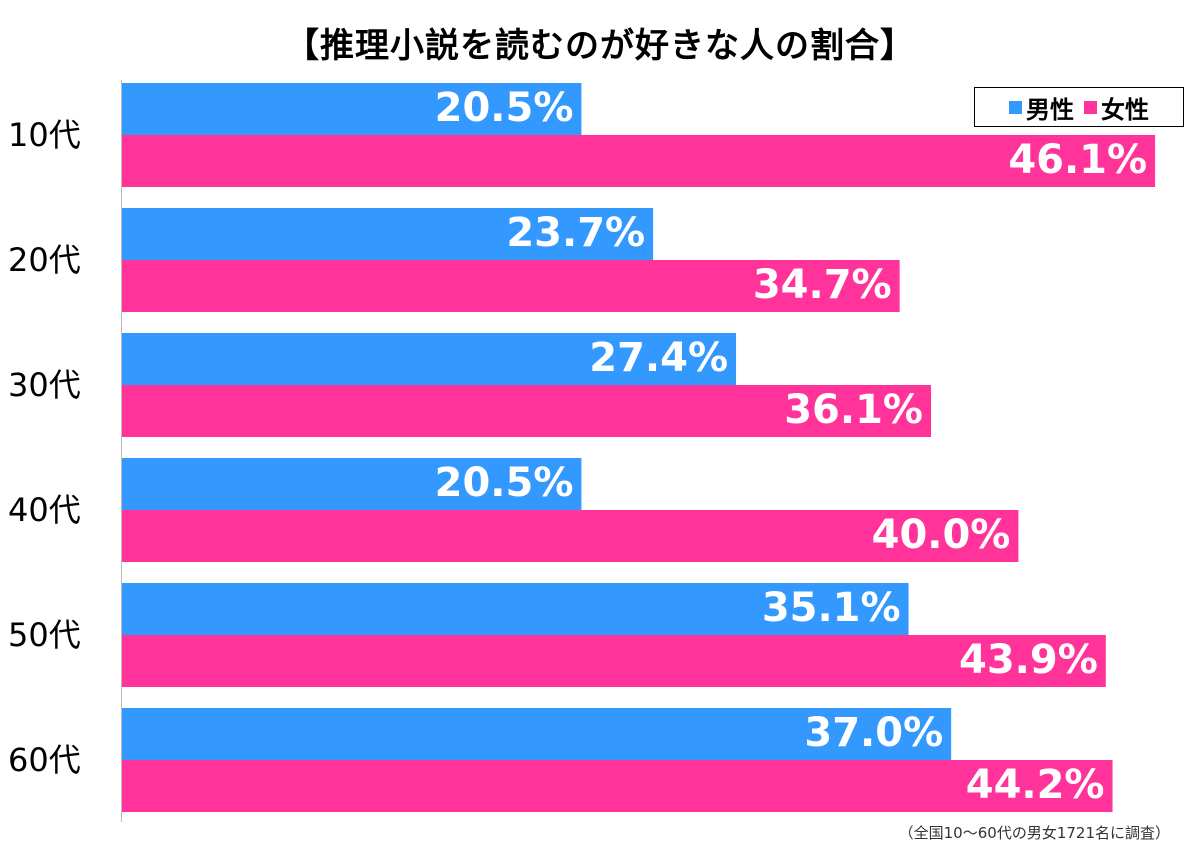 The width and height of the screenshot is (1200, 852). What do you see at coordinates (504, 483) in the screenshot?
I see `bar-value-label-male-3: 20.5%` at bounding box center [504, 483].